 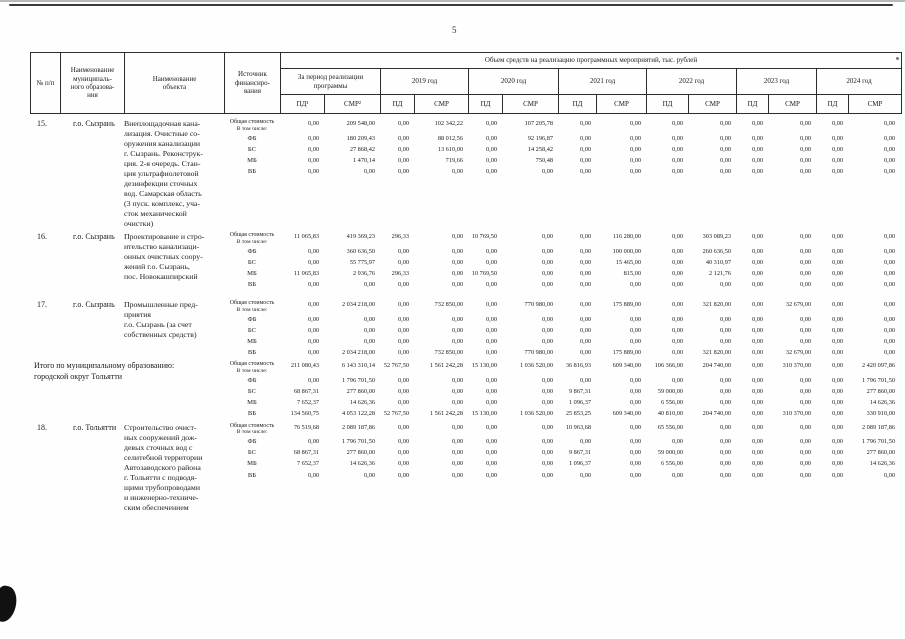 What do you see at coordinates (798, 304) in the screenshot?
I see `value-cell: 32 679,00` at bounding box center [798, 304].